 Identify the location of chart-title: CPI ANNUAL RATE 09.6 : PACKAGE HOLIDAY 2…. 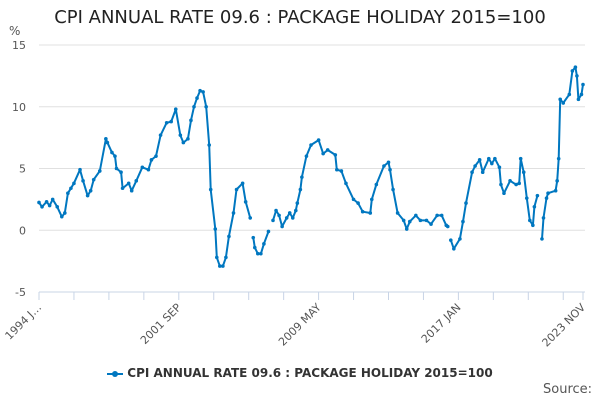
(300, 17).